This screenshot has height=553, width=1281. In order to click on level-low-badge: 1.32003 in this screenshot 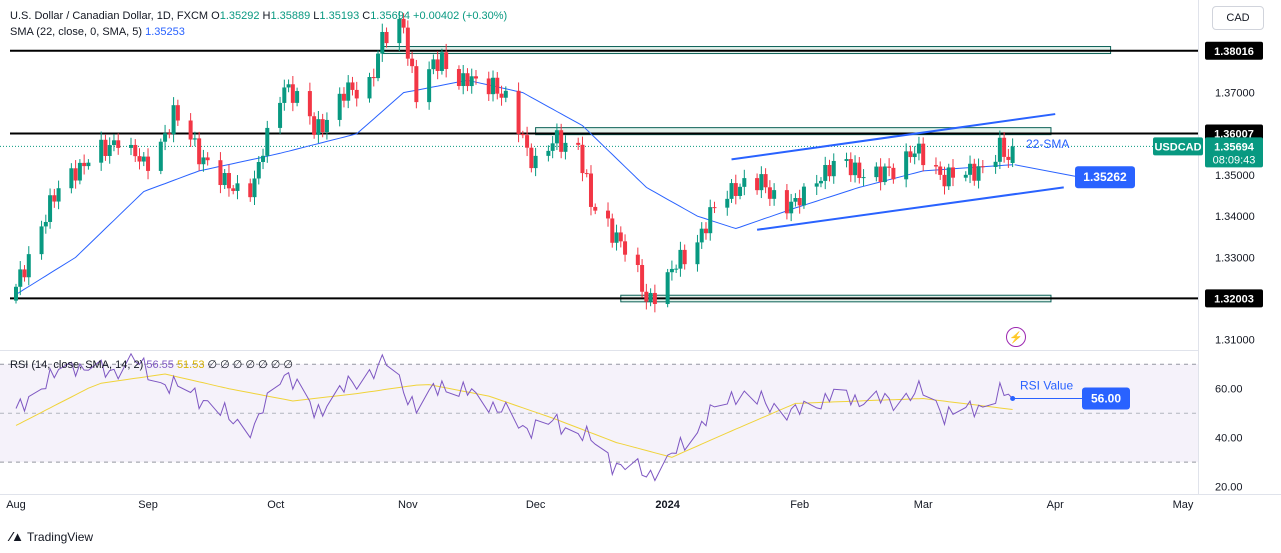, I will do `click(1234, 299)`.